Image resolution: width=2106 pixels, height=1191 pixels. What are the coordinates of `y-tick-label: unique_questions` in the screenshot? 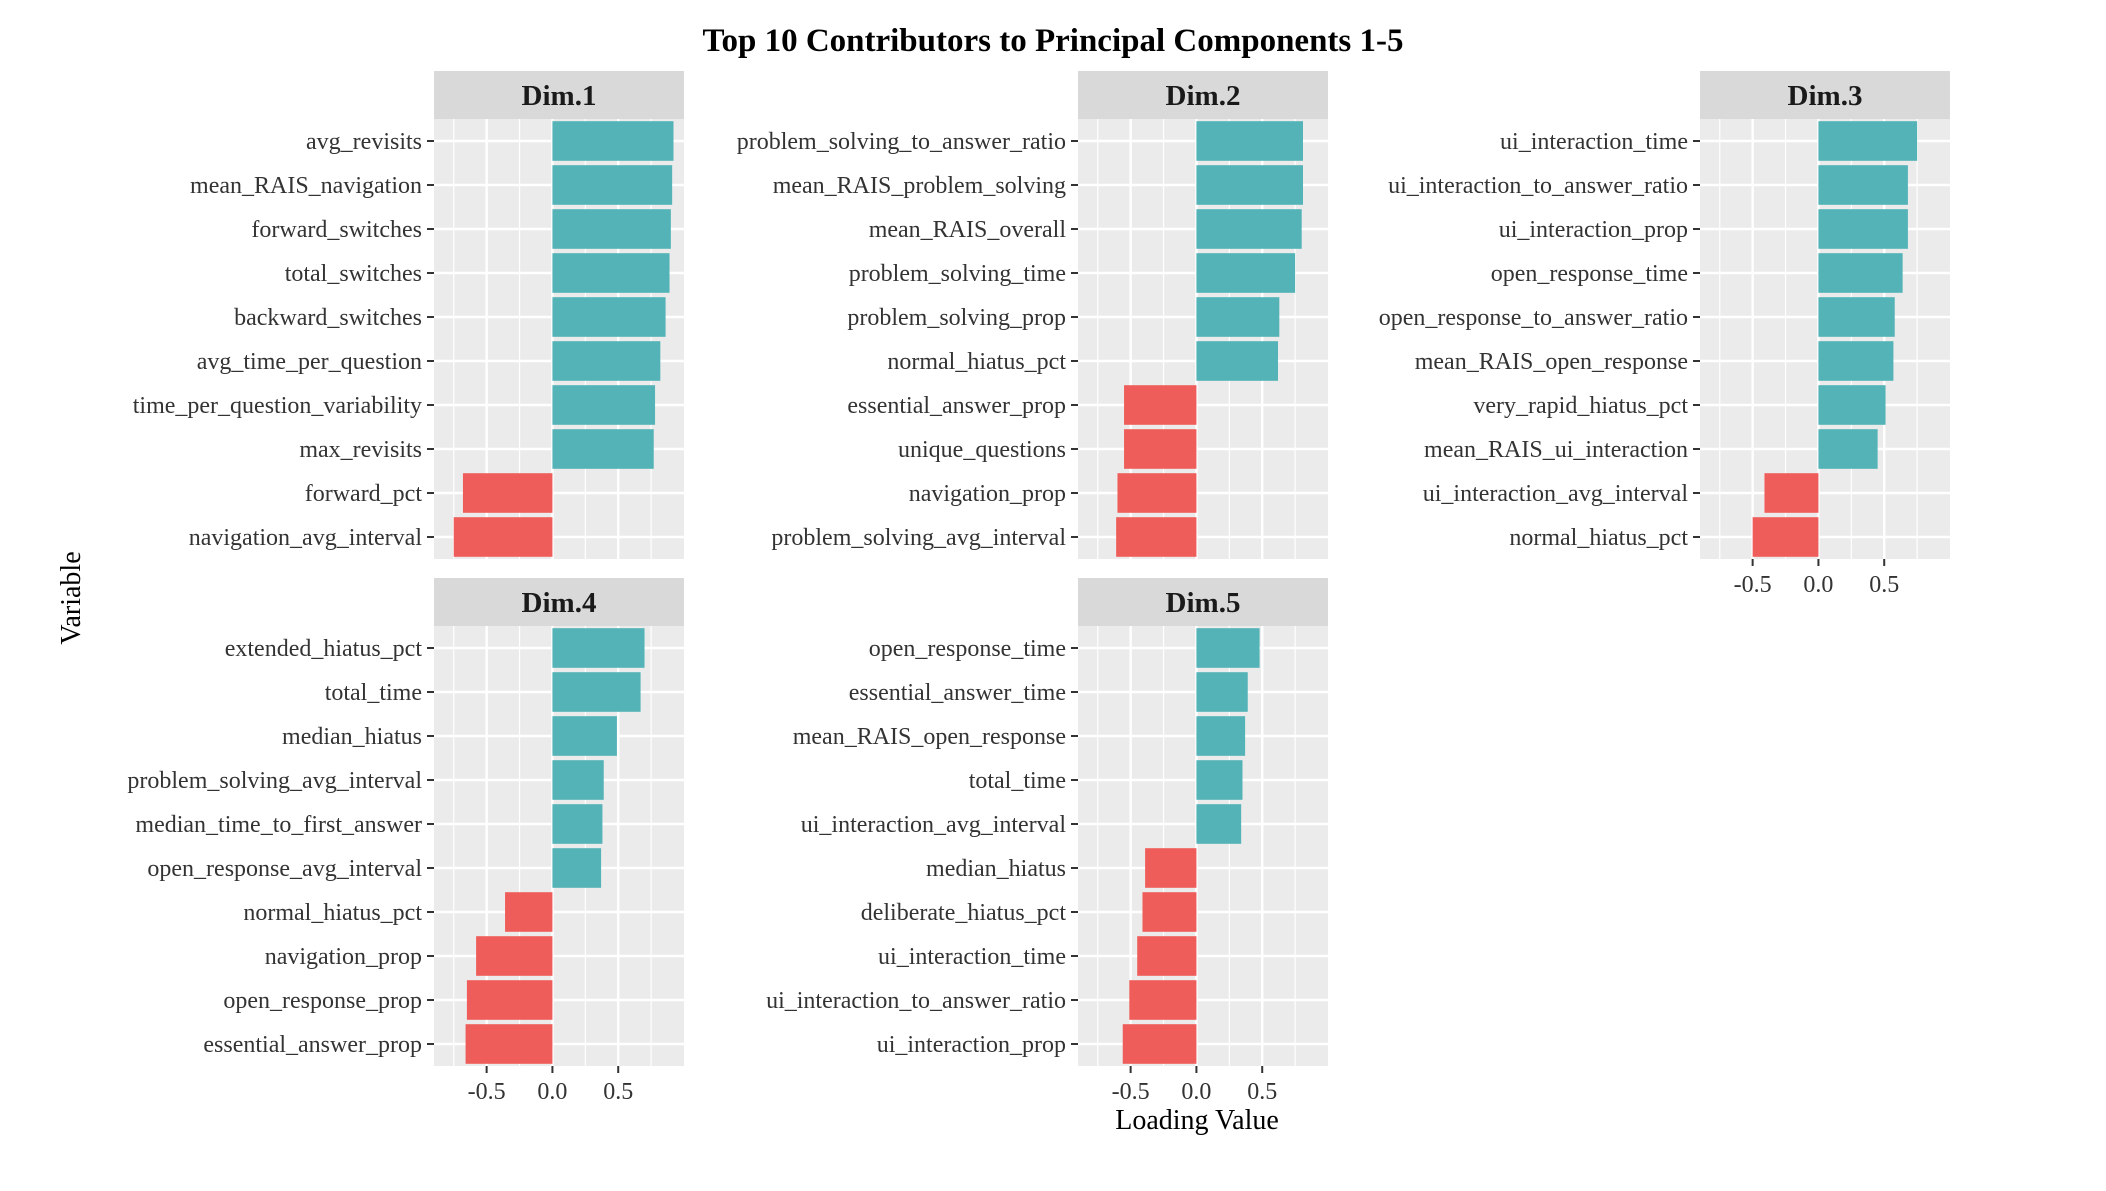 It's located at (982, 450).